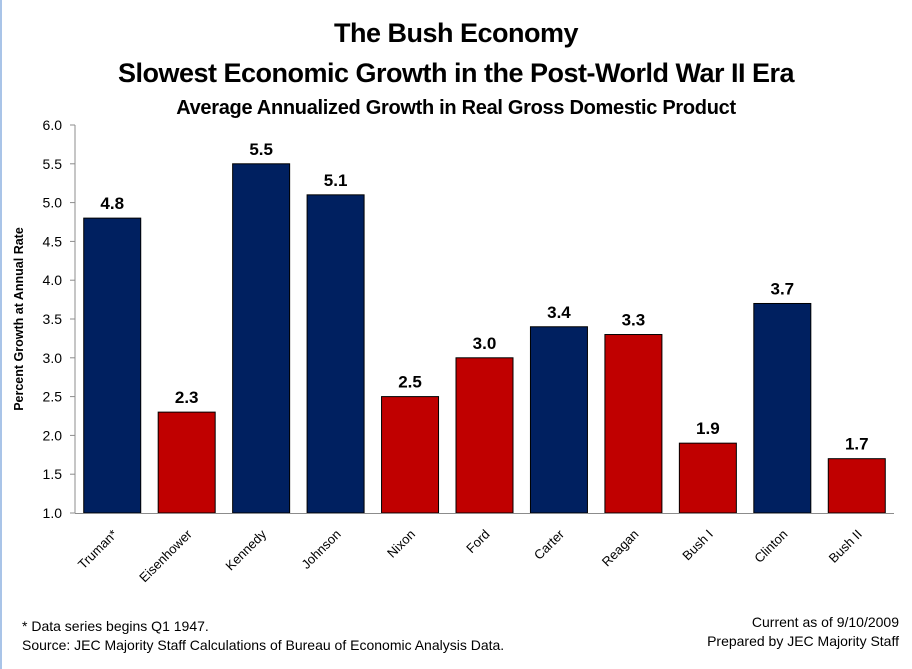 This screenshot has width=912, height=669. What do you see at coordinates (320, 549) in the screenshot?
I see `x-tick-label: Johnson` at bounding box center [320, 549].